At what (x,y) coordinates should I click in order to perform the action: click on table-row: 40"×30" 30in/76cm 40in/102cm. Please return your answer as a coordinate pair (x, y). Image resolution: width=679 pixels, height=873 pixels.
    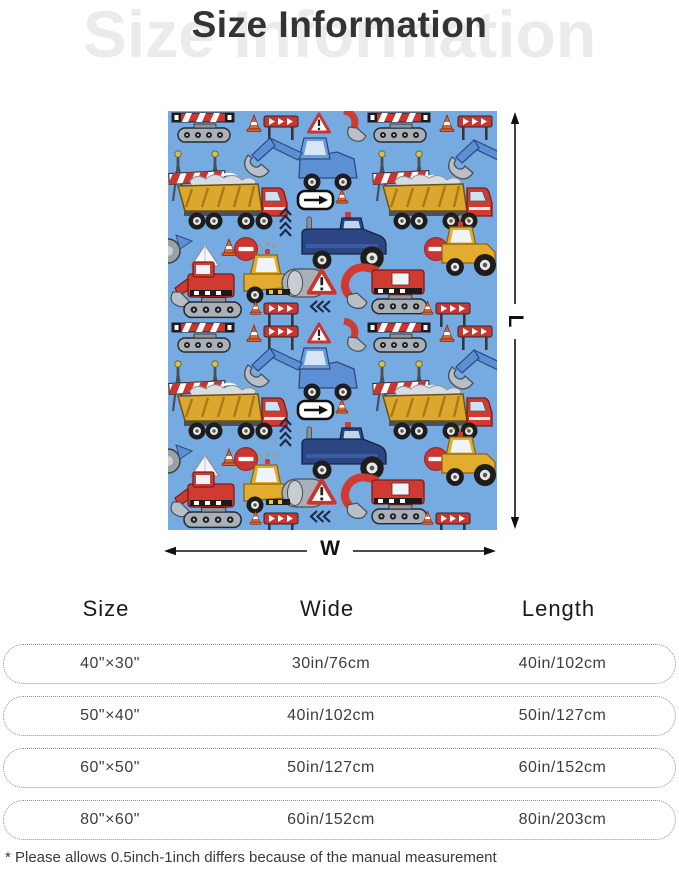
    Looking at the image, I should click on (339, 664).